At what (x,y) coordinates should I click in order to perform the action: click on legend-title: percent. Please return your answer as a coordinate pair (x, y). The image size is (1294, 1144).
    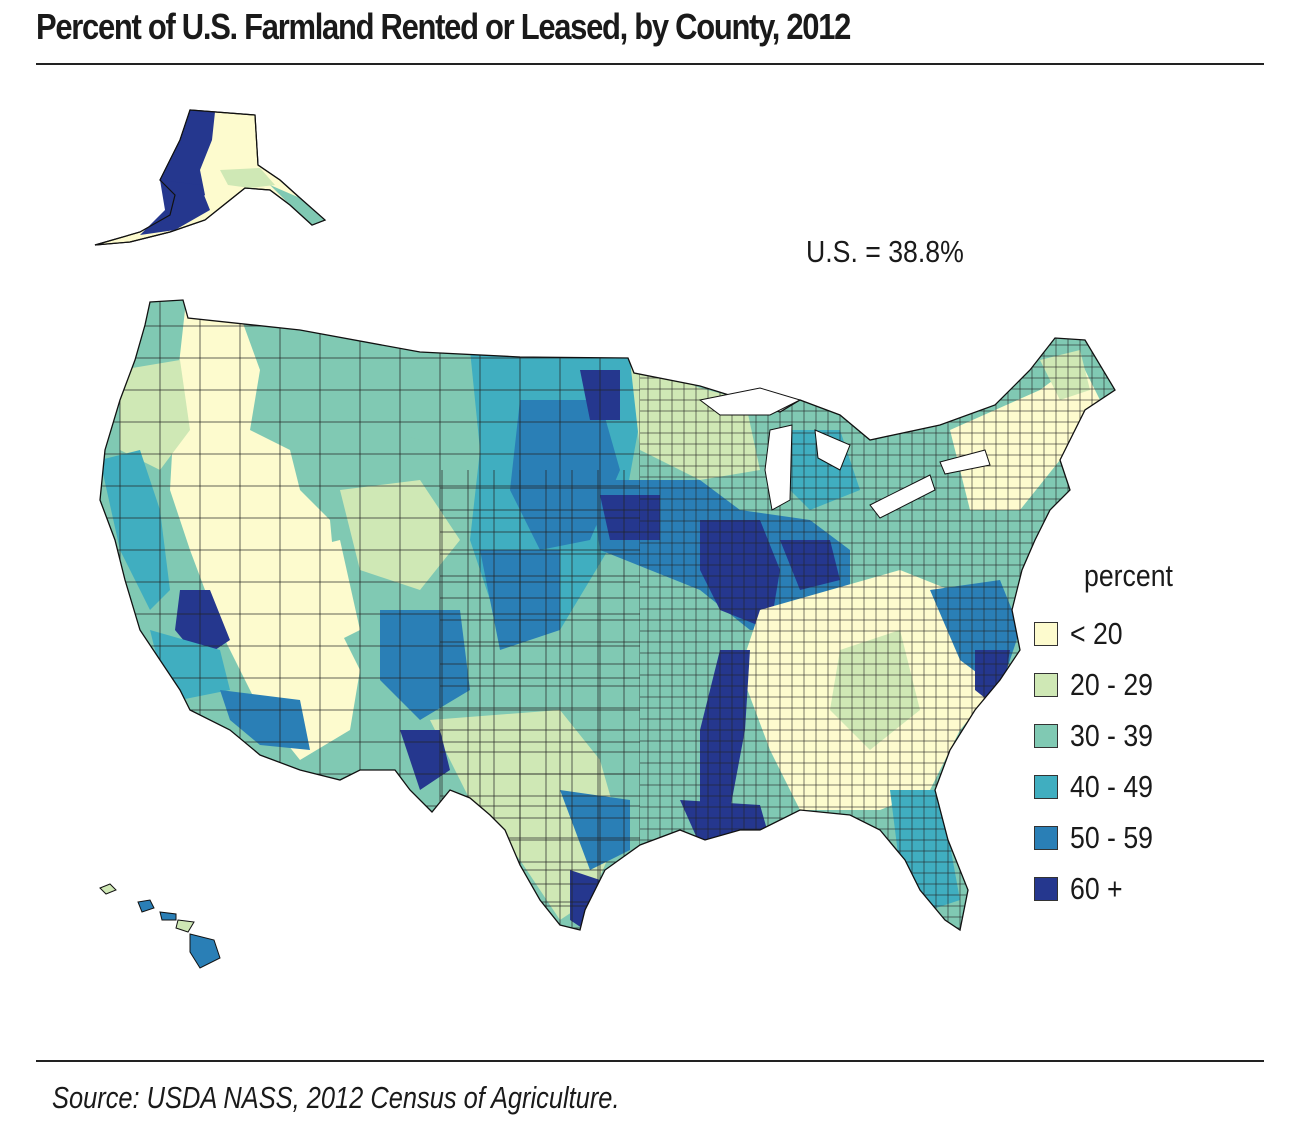
    Looking at the image, I should click on (1128, 575).